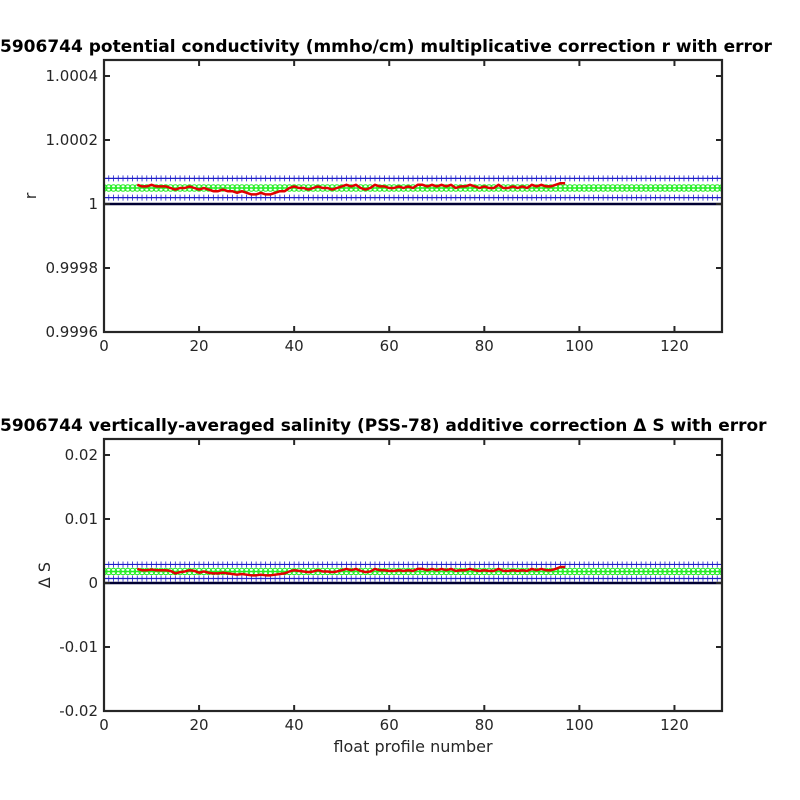  Describe the element at coordinates (44, 575) in the screenshot. I see `chart-2-ylabel: Δ S` at that location.